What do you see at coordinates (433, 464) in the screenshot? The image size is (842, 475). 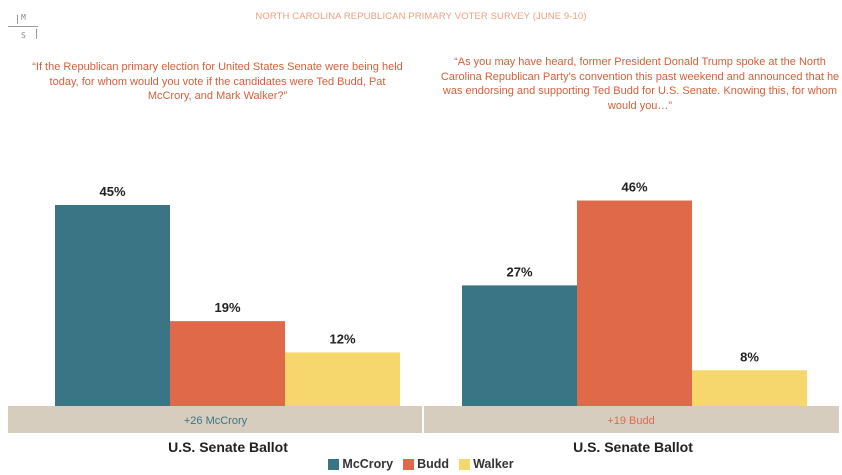 I see `legend-label: Budd` at bounding box center [433, 464].